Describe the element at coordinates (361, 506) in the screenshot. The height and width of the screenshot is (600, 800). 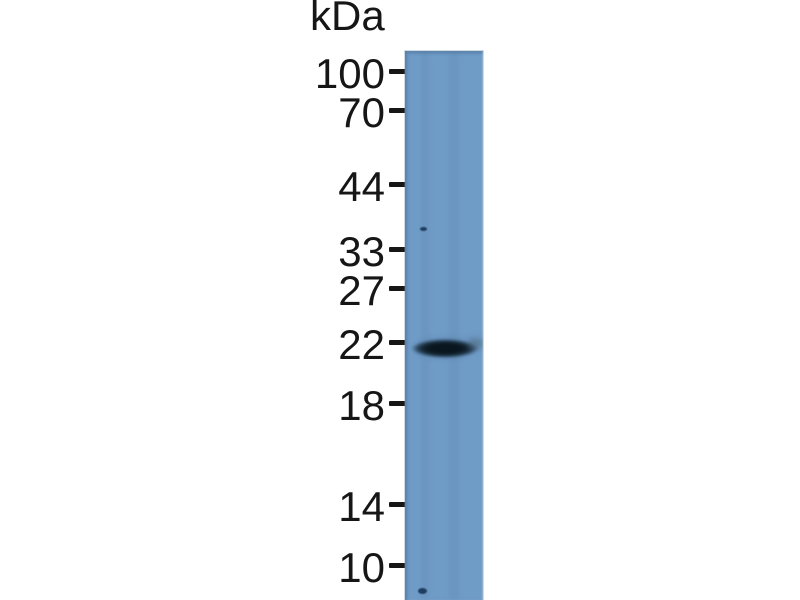
I see `ladder-marker-label: 14` at that location.